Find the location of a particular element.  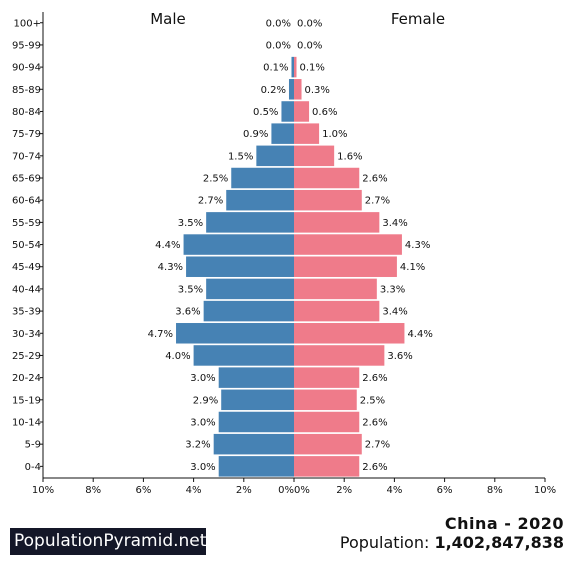

male-value-label: 2.7% is located at coordinates (210, 201).